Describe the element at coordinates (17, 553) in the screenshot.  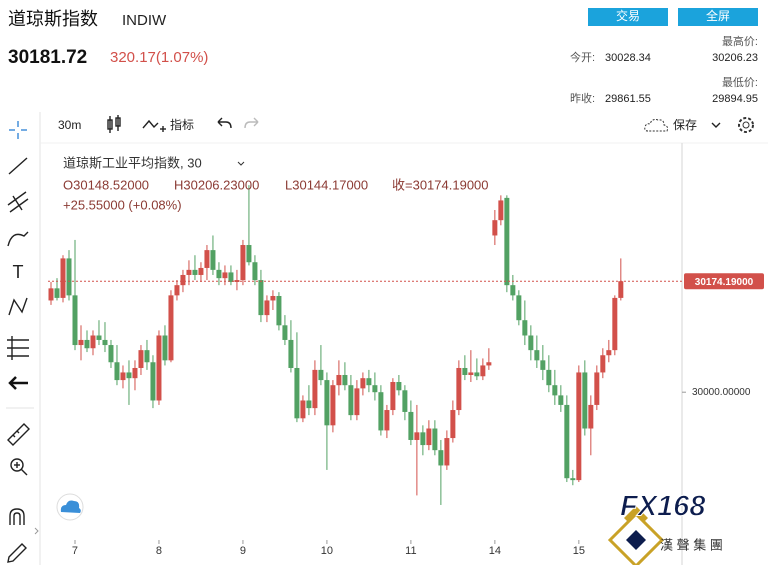
I see `draw-lock-tool` at that location.